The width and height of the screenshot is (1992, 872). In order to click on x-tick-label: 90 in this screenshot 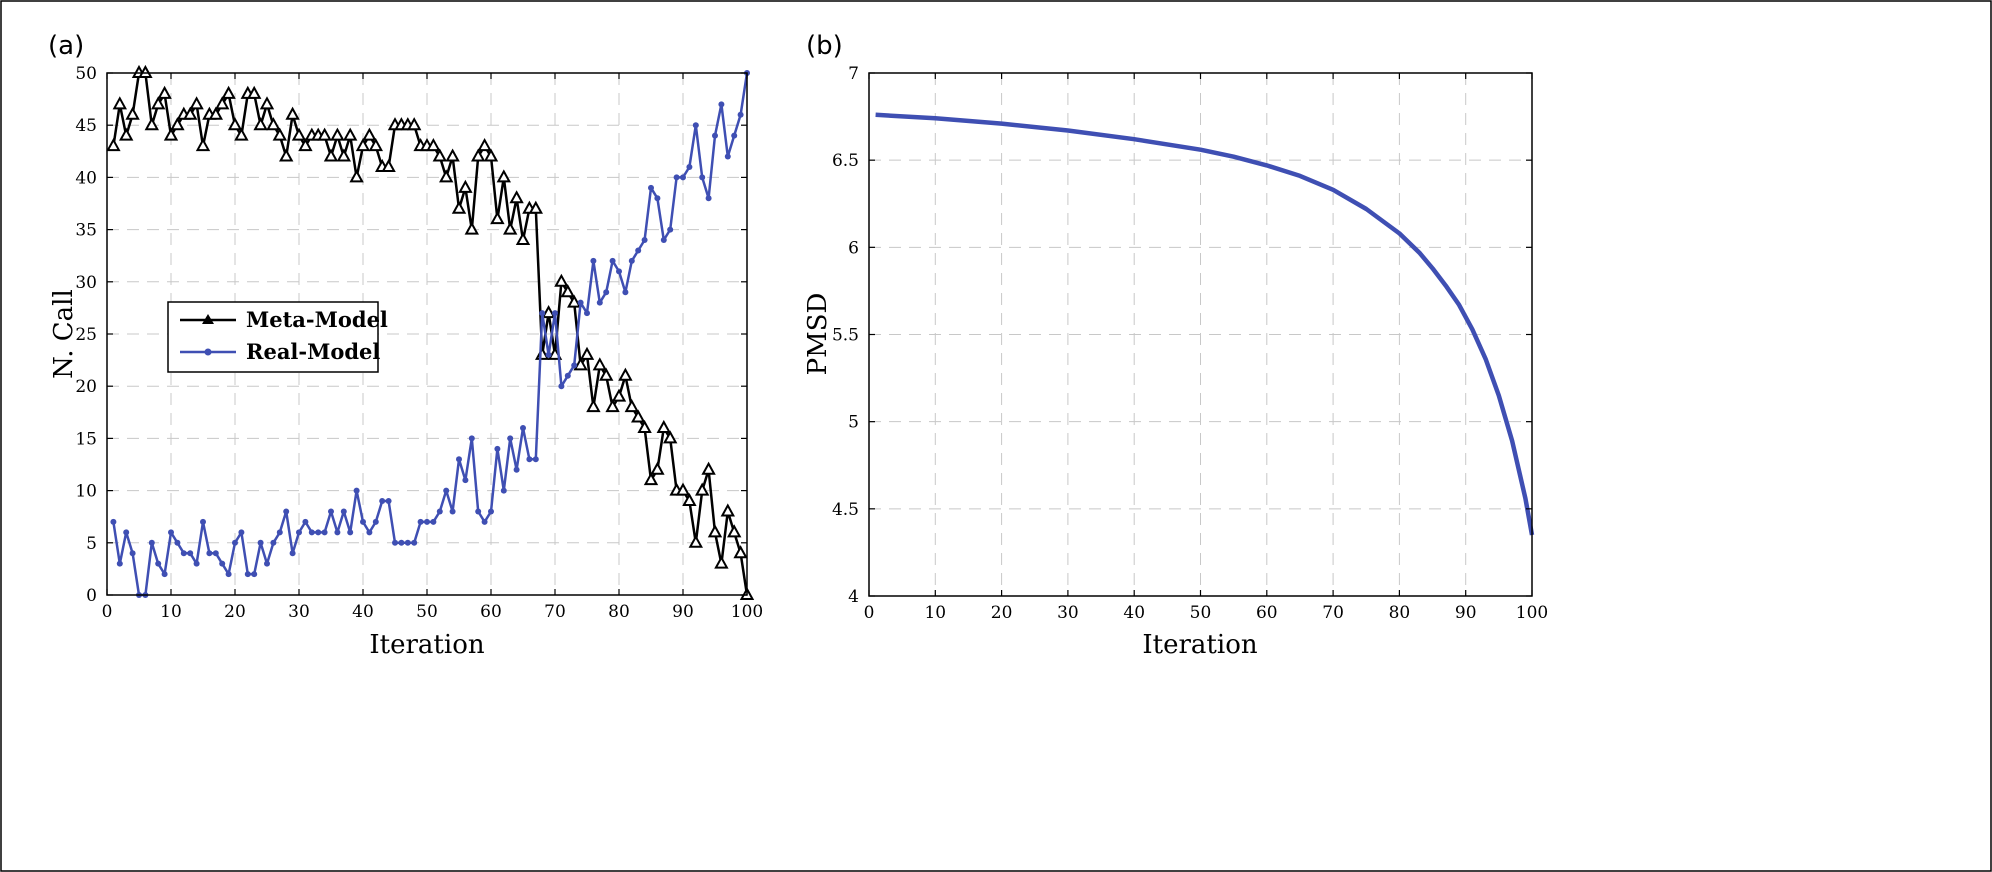, I will do `click(683, 612)`.